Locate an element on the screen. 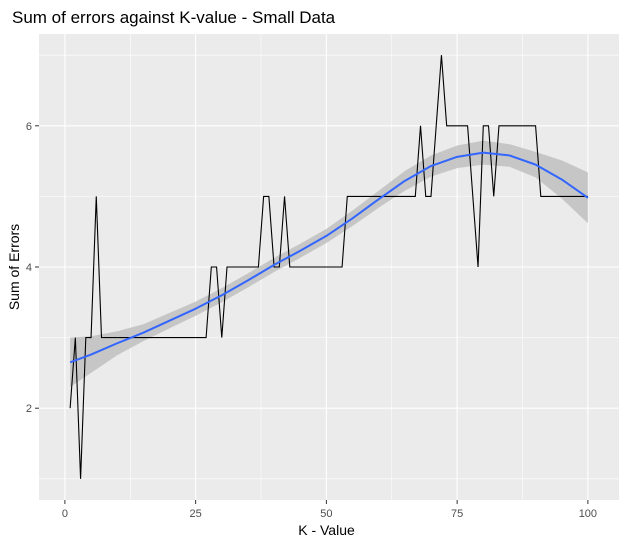 This screenshot has height=543, width=625. x-axis-title: K - Value is located at coordinates (326, 530).